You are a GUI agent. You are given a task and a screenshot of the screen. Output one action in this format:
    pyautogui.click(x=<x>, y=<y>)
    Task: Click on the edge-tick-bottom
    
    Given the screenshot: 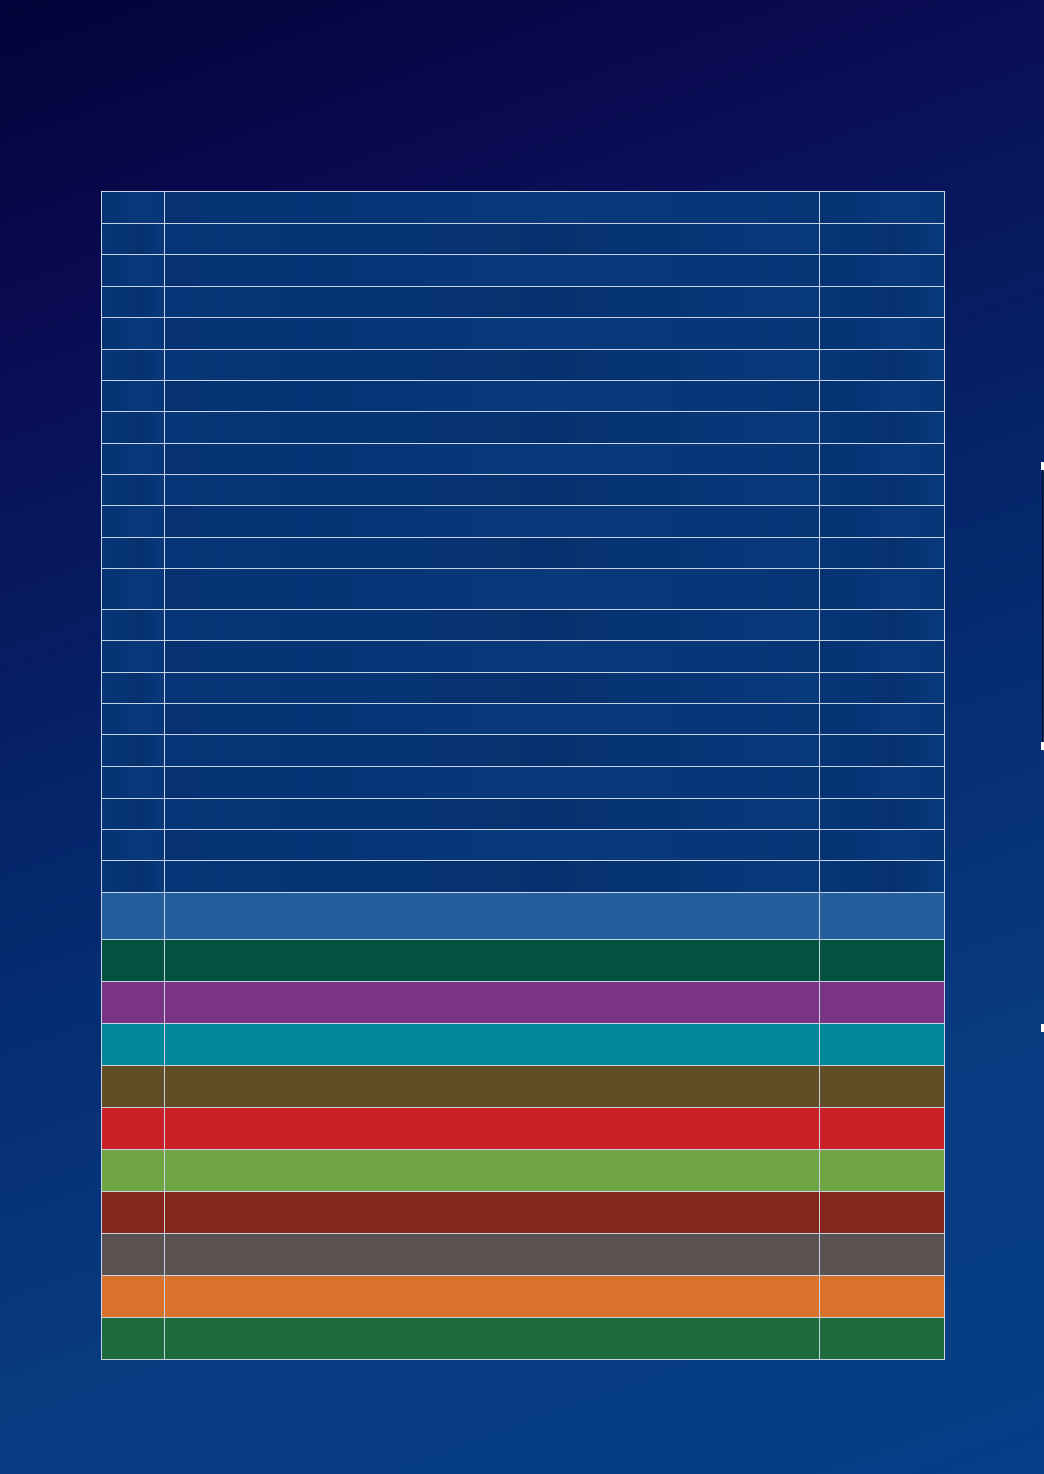 What is the action you would take?
    pyautogui.click(x=1042, y=1028)
    